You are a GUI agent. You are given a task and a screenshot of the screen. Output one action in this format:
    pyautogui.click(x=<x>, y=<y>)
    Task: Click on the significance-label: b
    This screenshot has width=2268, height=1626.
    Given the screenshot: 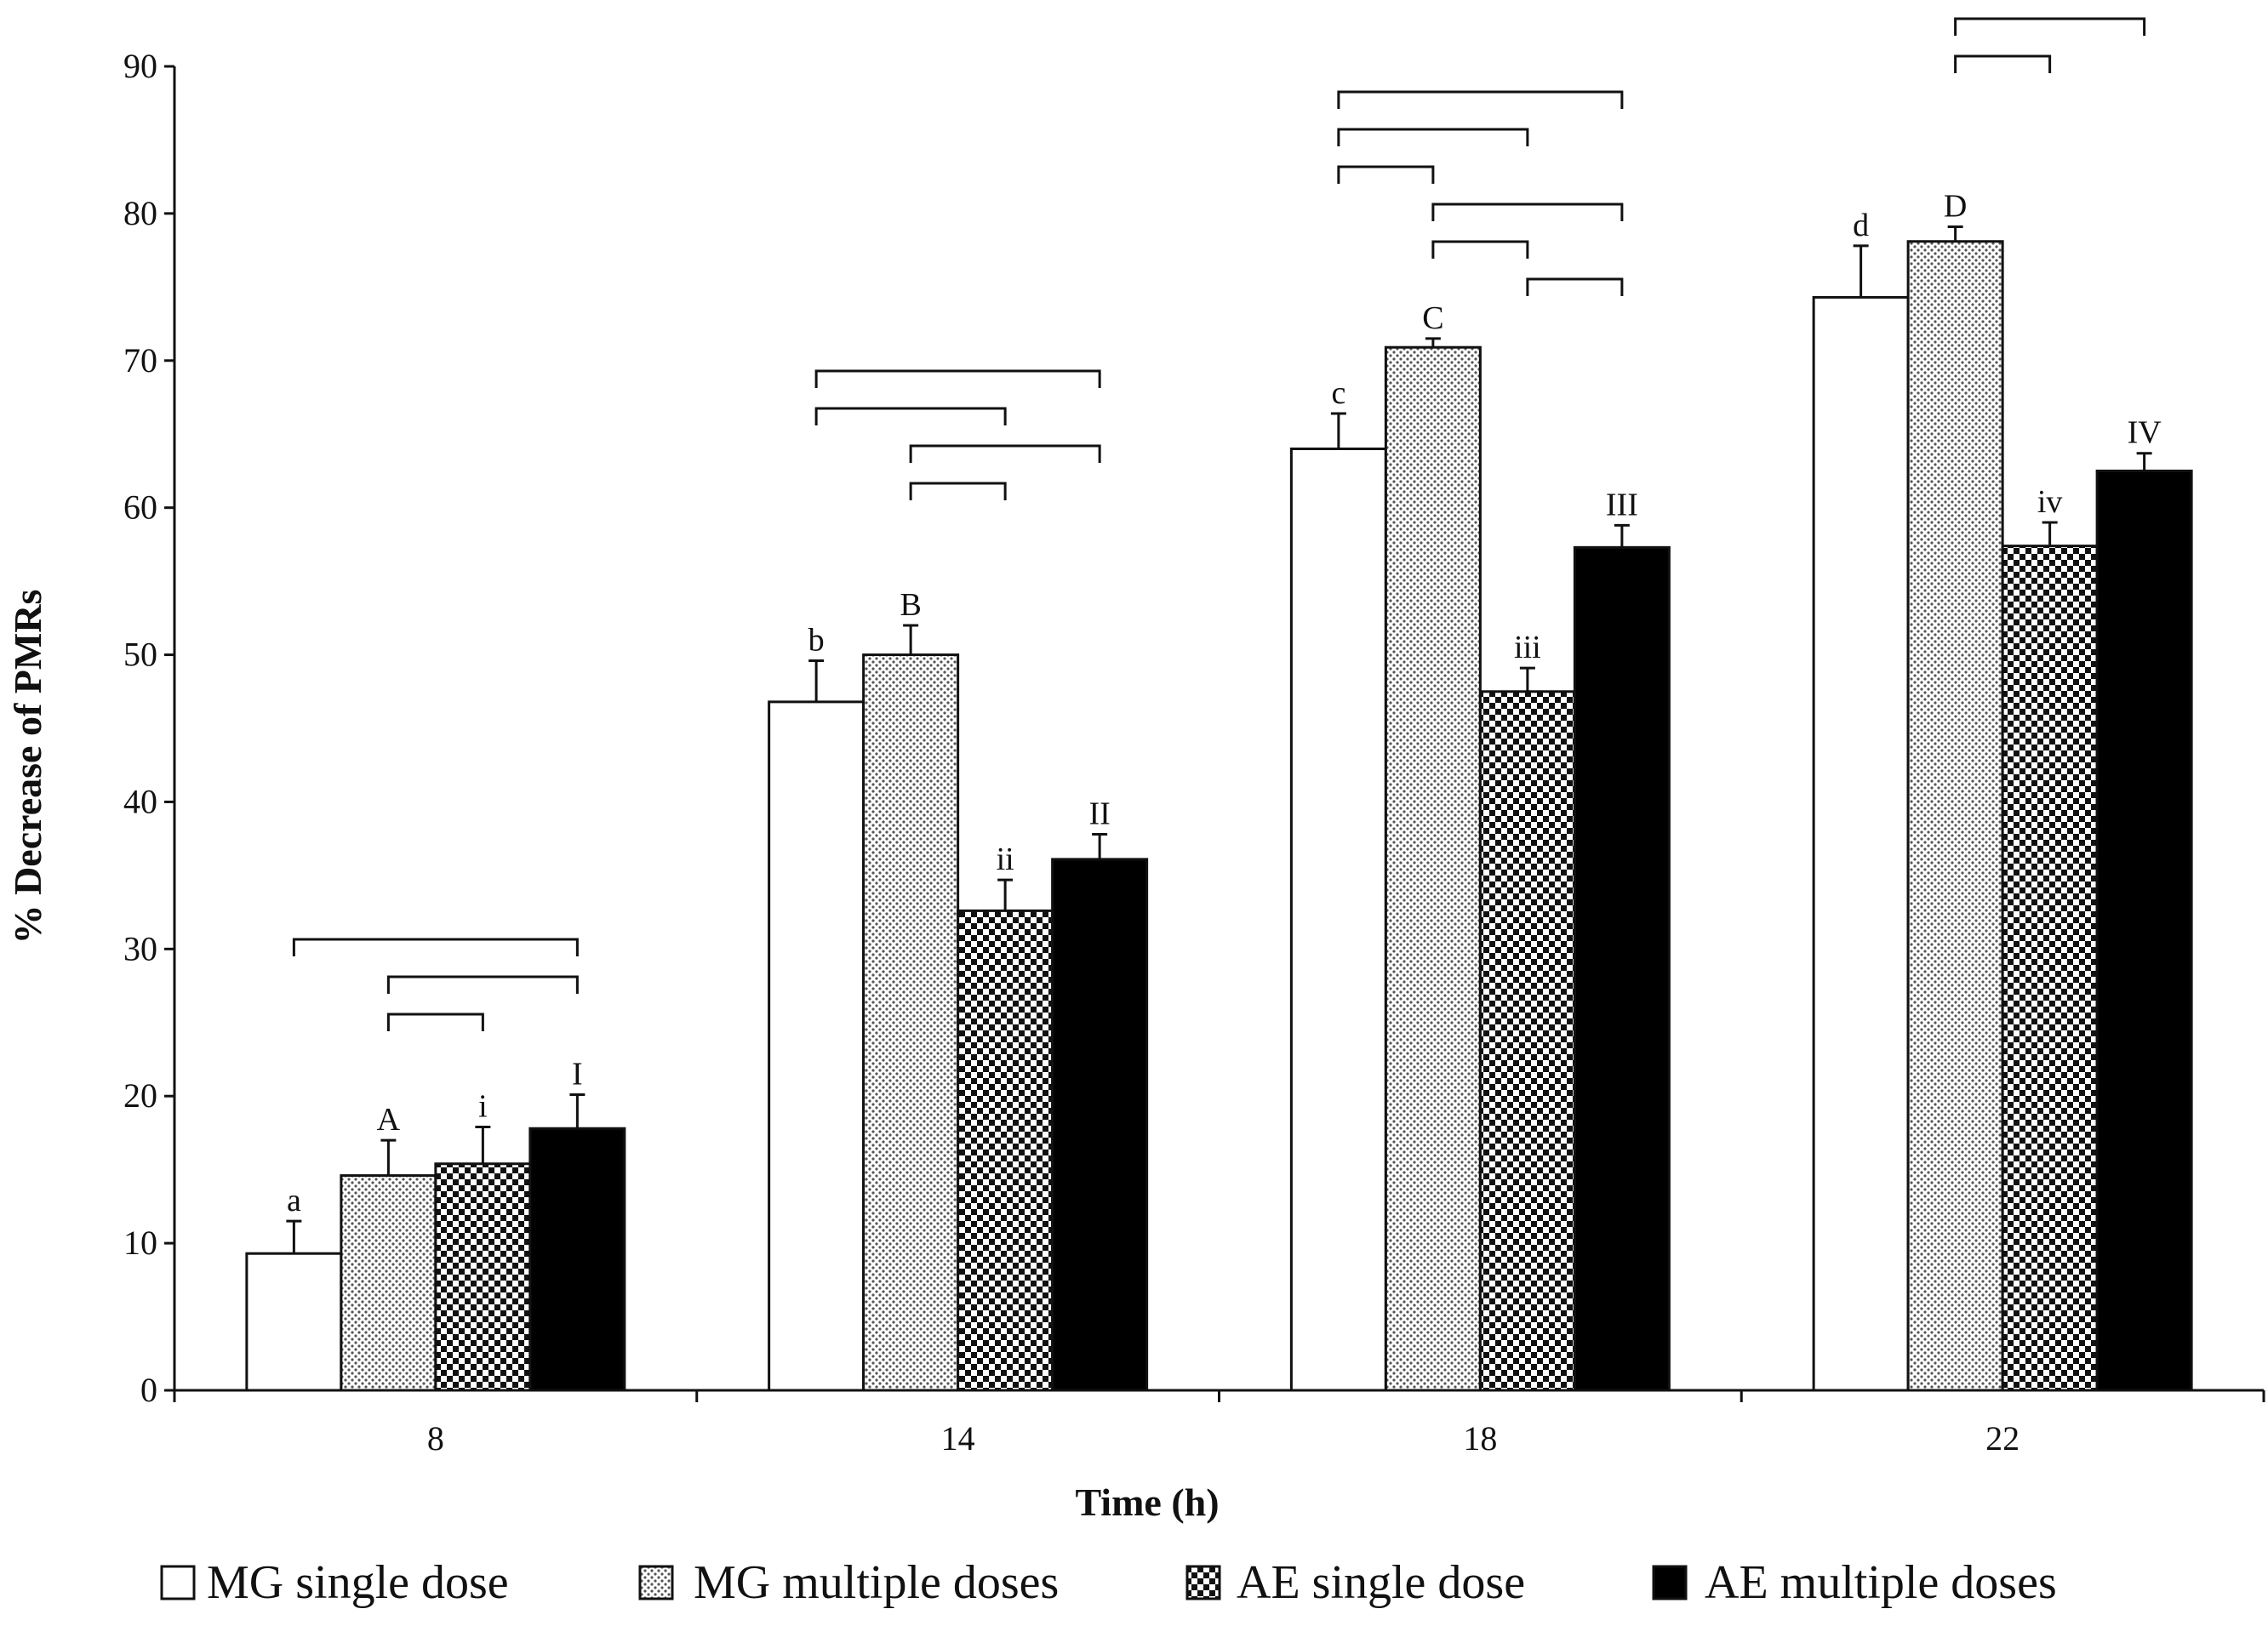 What is the action you would take?
    pyautogui.click(x=816, y=640)
    